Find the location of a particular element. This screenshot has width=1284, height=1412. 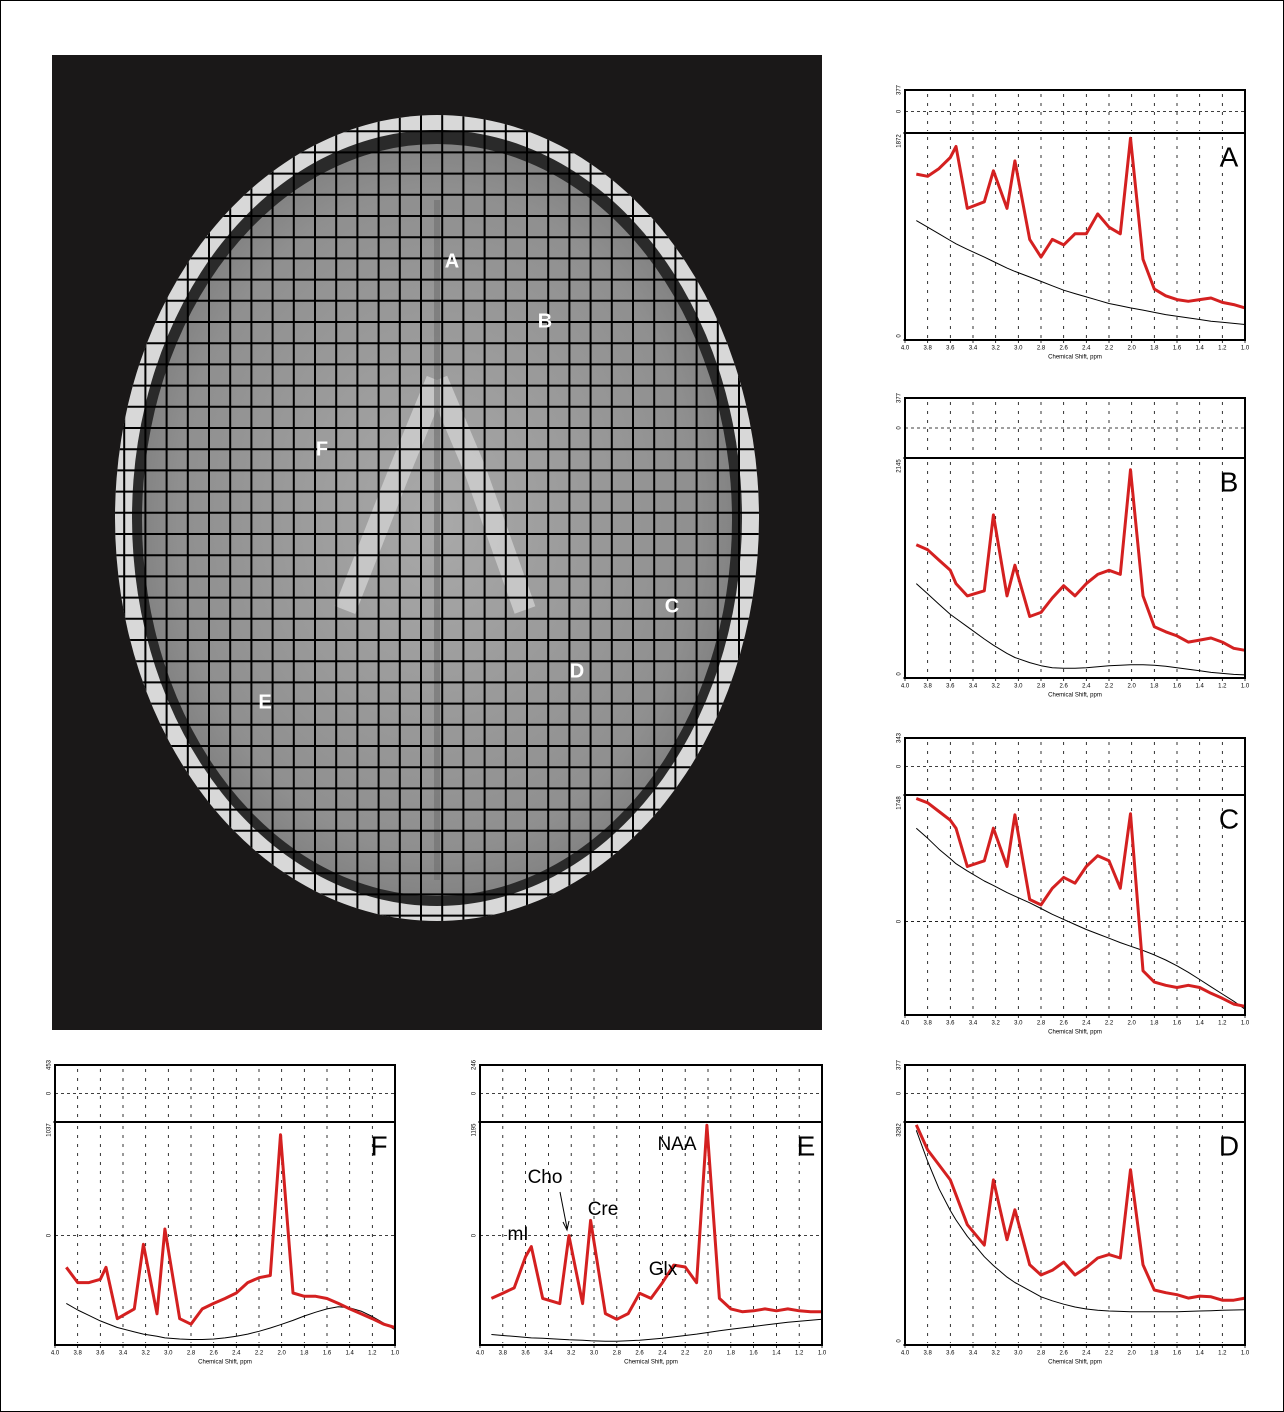

region-label: F is located at coordinates (322, 449).